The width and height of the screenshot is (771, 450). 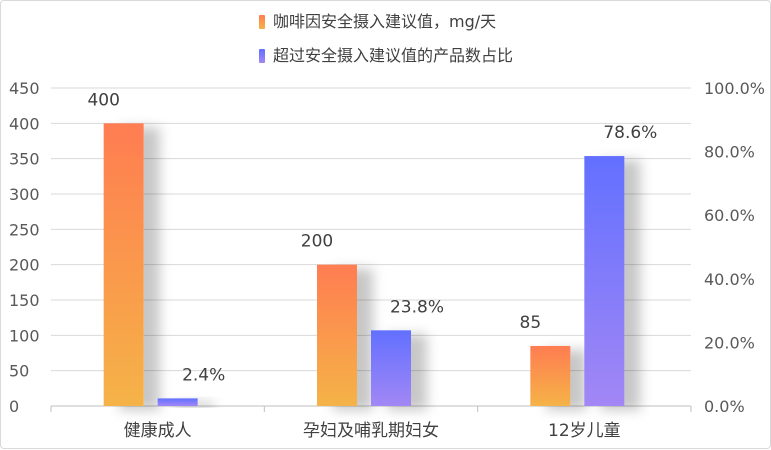 I want to click on x-category-label: 孕妇及哺乳期妇女, so click(x=371, y=431).